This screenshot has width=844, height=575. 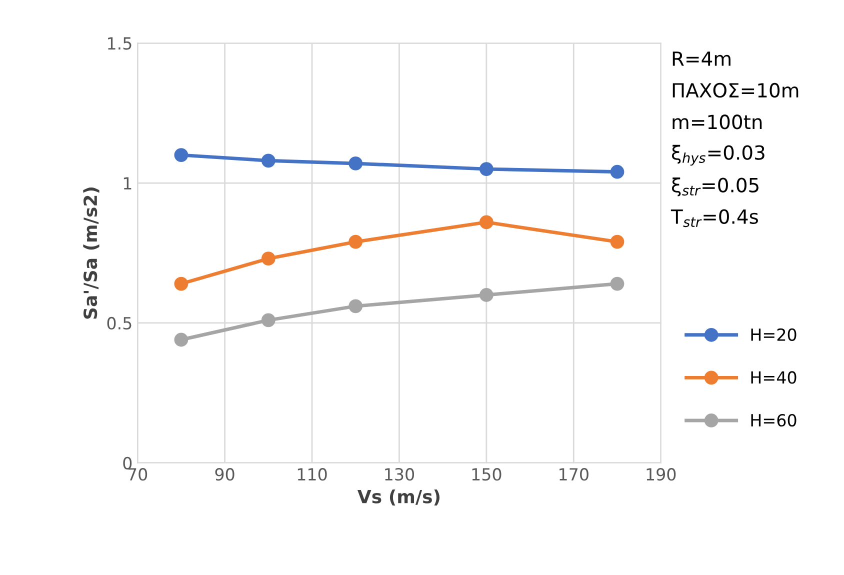 I want to click on legend-label: H=40, so click(x=773, y=377).